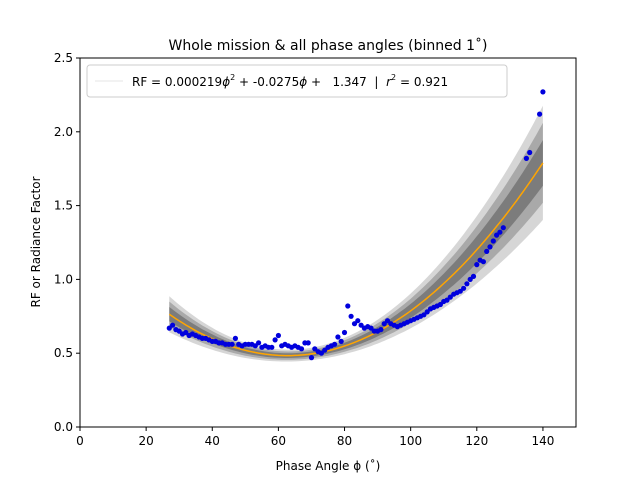 The height and width of the screenshot is (480, 640). What do you see at coordinates (63, 132) in the screenshot?
I see `y-tick-label: 2.0` at bounding box center [63, 132].